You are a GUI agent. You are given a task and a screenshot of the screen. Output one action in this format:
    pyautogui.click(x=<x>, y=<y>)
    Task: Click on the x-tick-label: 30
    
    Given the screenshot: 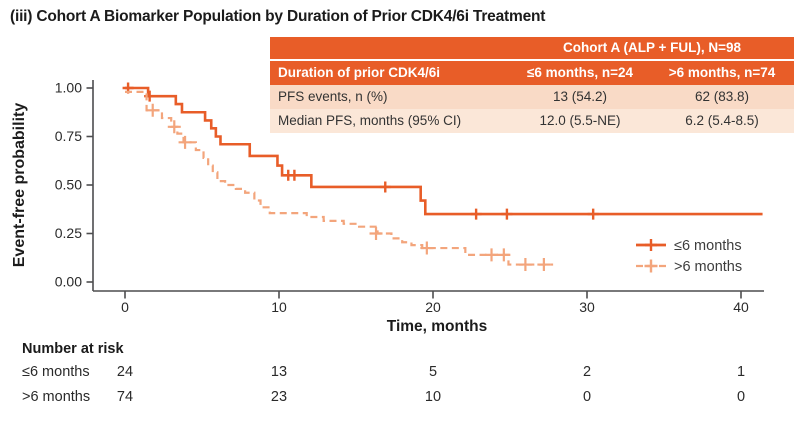 What is the action you would take?
    pyautogui.click(x=587, y=307)
    